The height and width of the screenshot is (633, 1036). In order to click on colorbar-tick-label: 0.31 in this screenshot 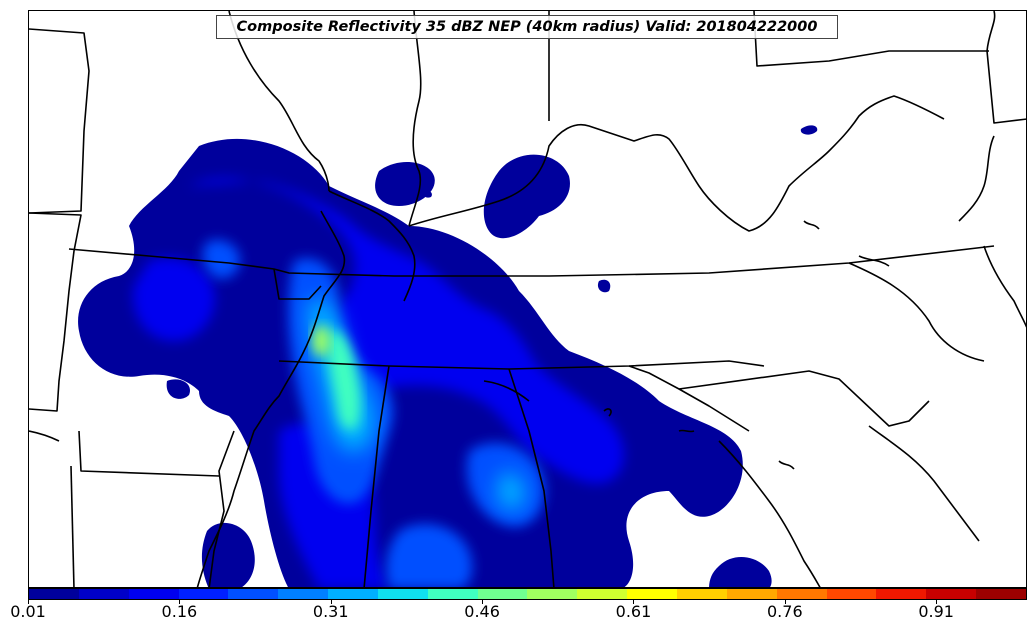, I will do `click(330, 611)`.